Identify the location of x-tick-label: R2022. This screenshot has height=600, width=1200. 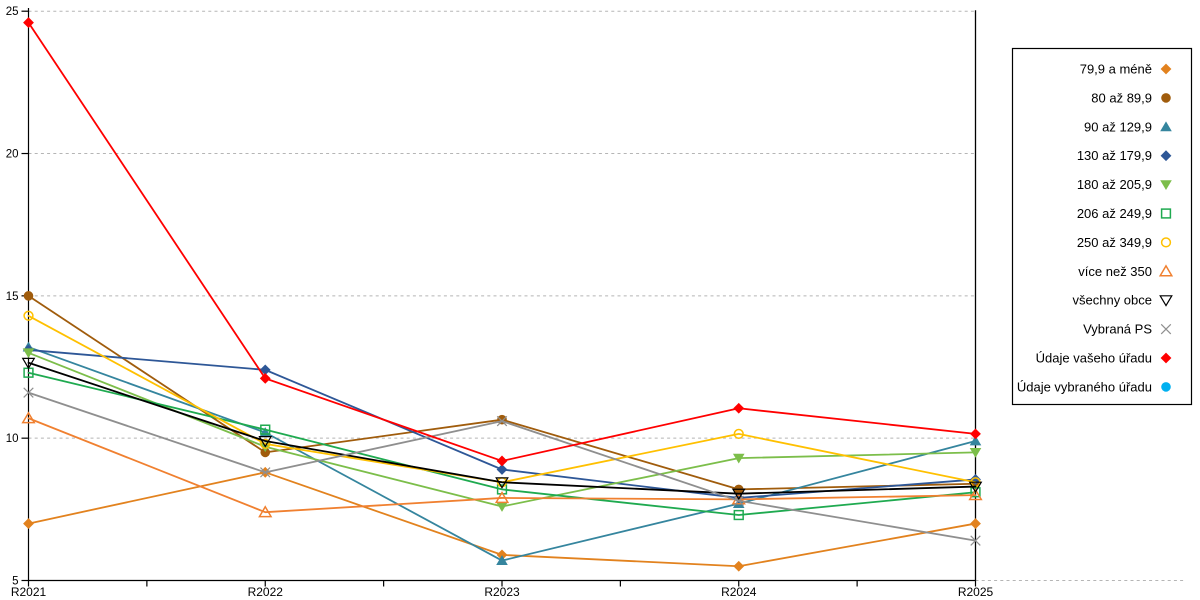
(266, 592).